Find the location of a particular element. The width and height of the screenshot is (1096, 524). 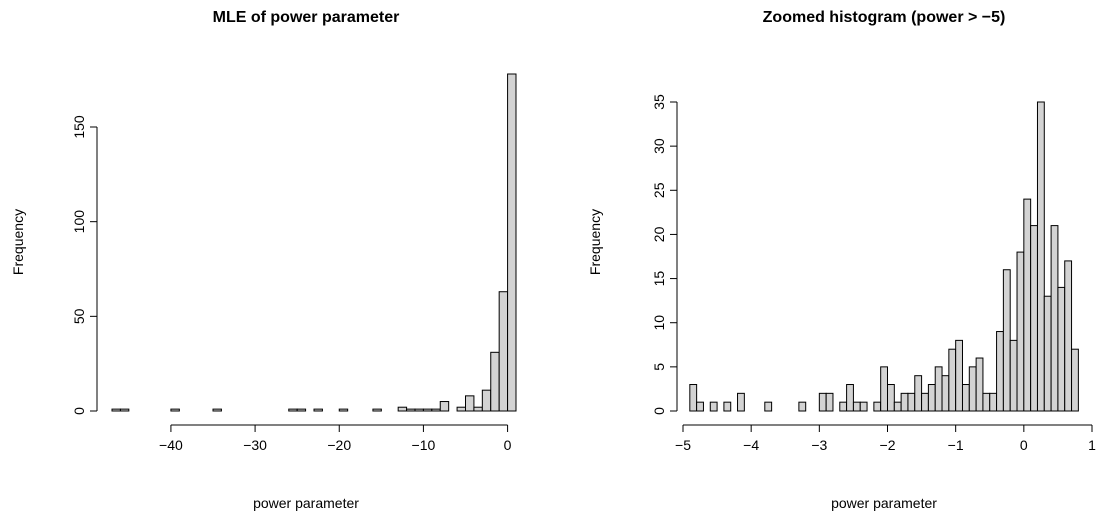

y-tick-label: 150 is located at coordinates (79, 127).